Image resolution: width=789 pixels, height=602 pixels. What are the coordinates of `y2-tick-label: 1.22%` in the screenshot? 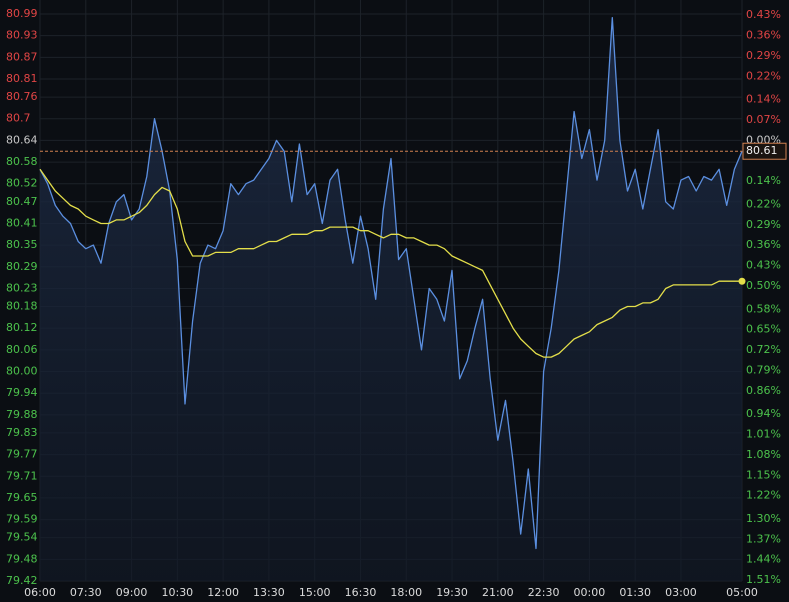 It's located at (763, 495).